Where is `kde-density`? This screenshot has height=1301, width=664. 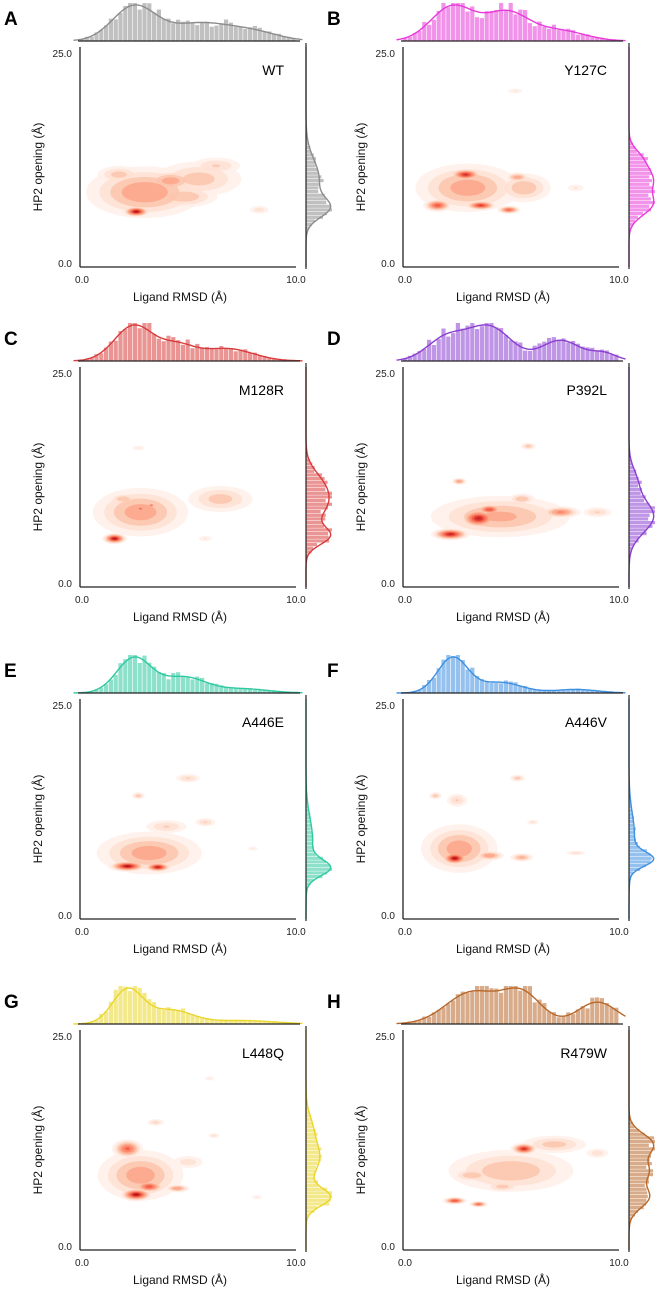
kde-density is located at coordinates (177, 824).